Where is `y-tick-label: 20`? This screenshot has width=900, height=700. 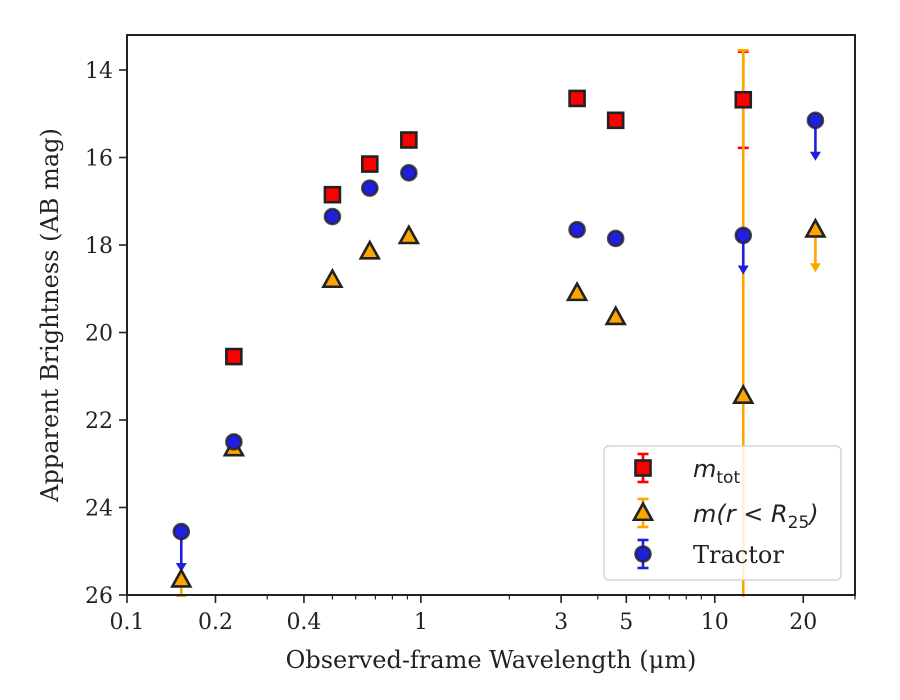
y-tick-label: 20 is located at coordinates (99, 334).